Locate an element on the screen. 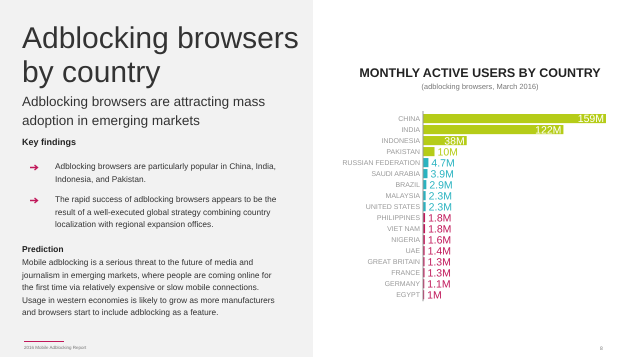 This screenshot has height=357, width=644. text: Adblocking browsers are attracting mass adoption in emerging markets is located at coordinates (144, 111).